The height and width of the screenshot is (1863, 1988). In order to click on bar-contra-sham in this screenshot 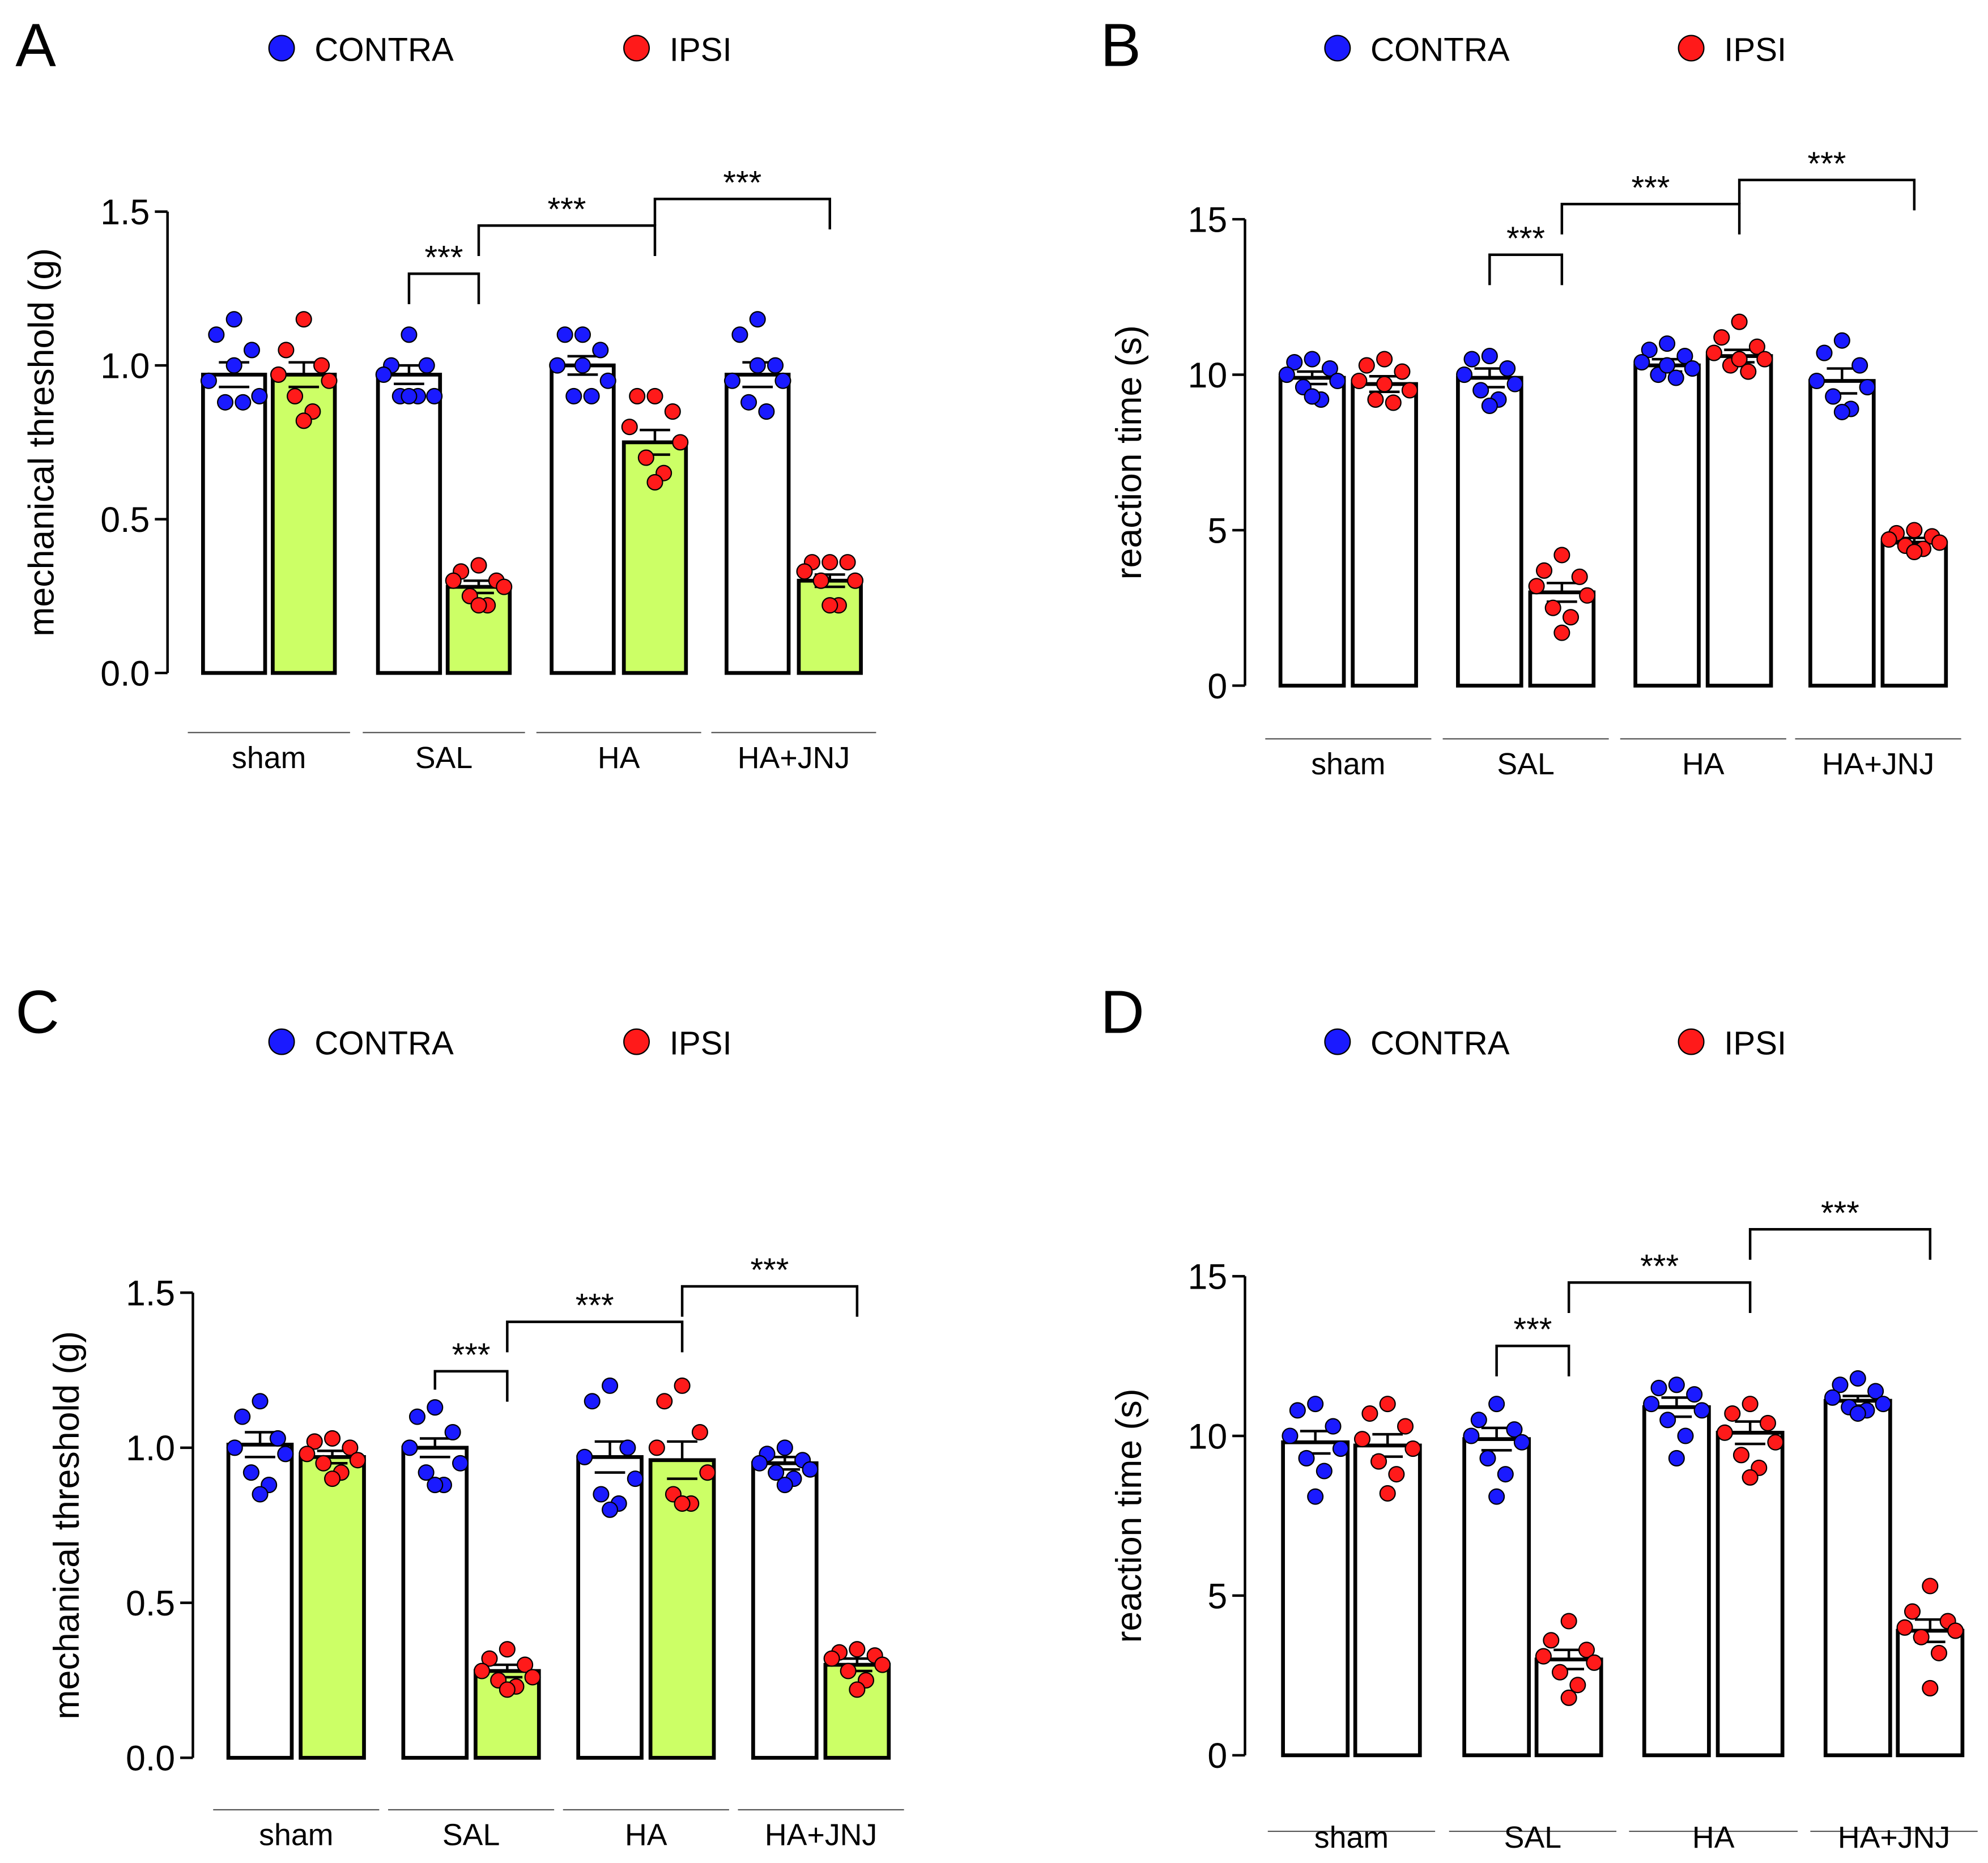, I will do `click(234, 524)`.